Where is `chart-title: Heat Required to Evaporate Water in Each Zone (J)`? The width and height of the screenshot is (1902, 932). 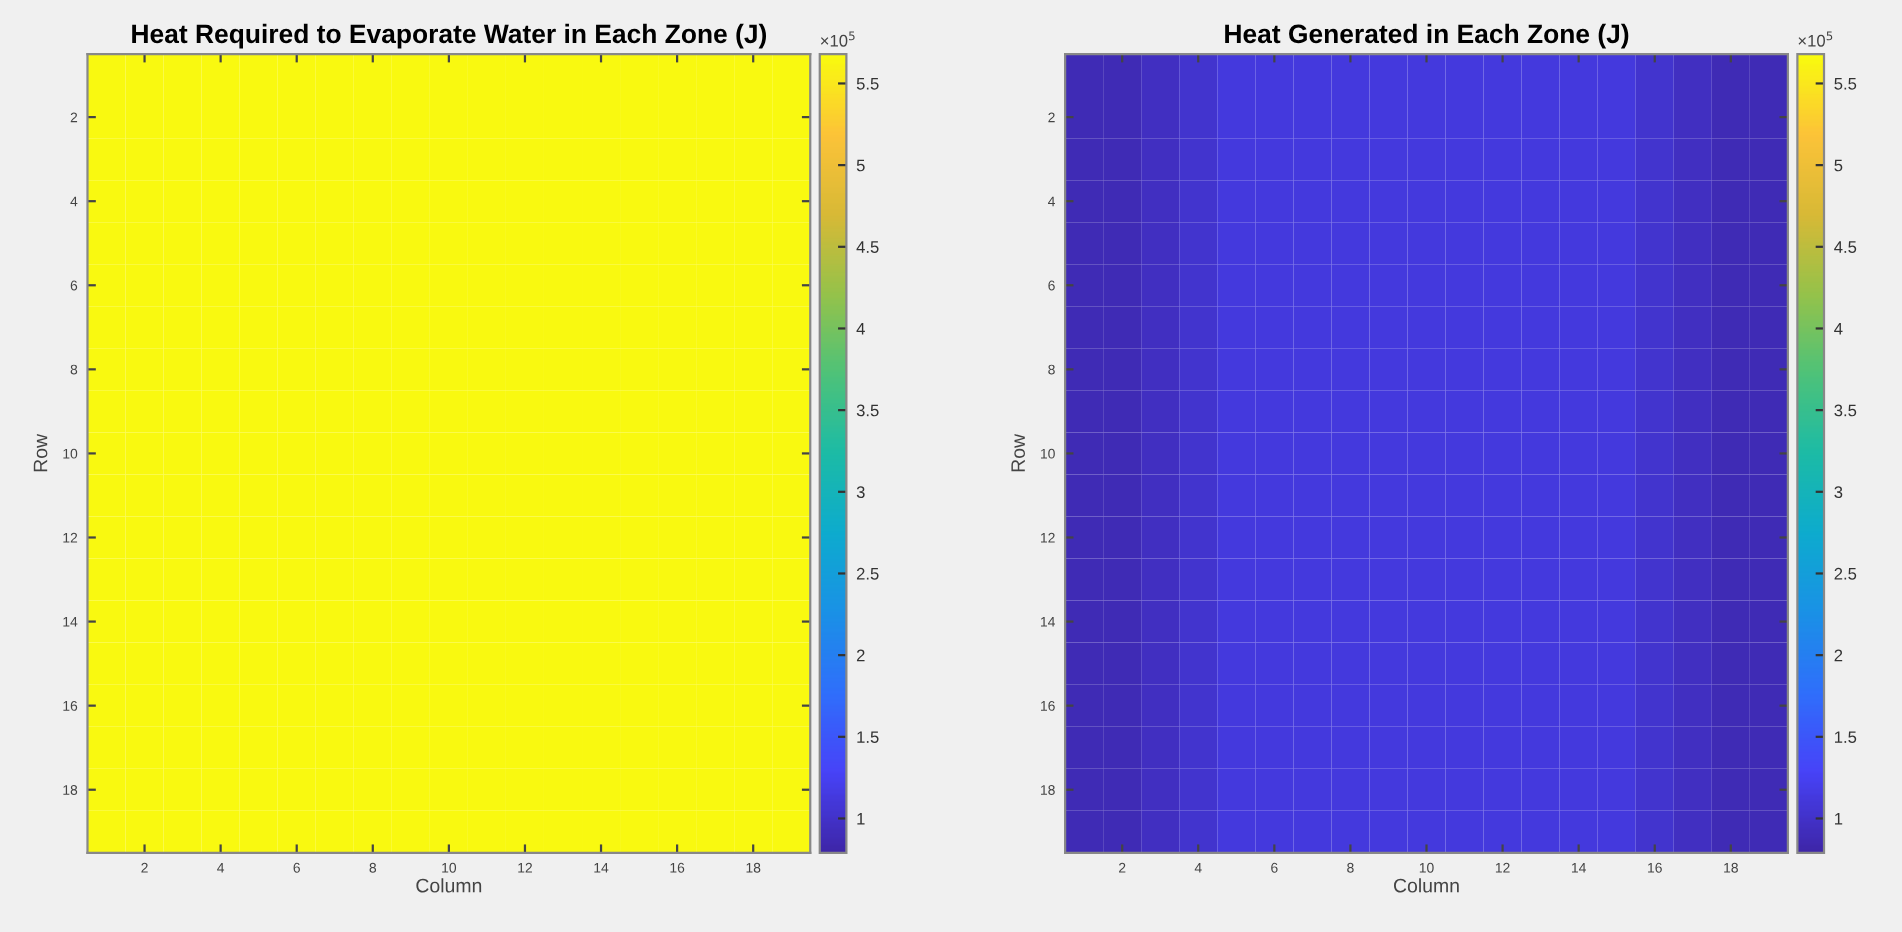
chart-title: Heat Required to Evaporate Water in Each Zone (J) is located at coordinates (449, 36).